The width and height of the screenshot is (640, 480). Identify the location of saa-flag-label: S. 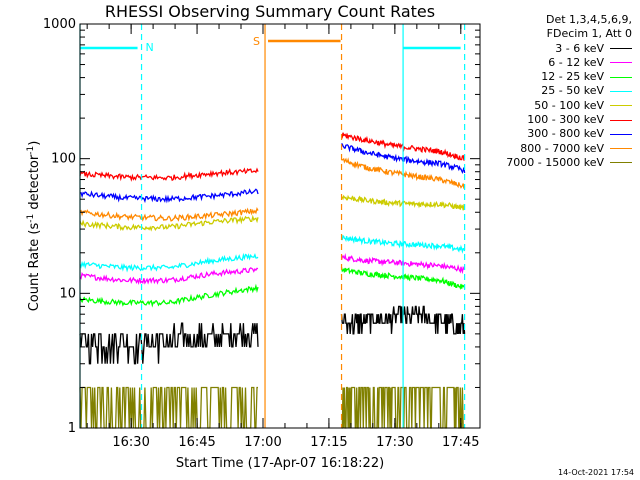
(256, 41).